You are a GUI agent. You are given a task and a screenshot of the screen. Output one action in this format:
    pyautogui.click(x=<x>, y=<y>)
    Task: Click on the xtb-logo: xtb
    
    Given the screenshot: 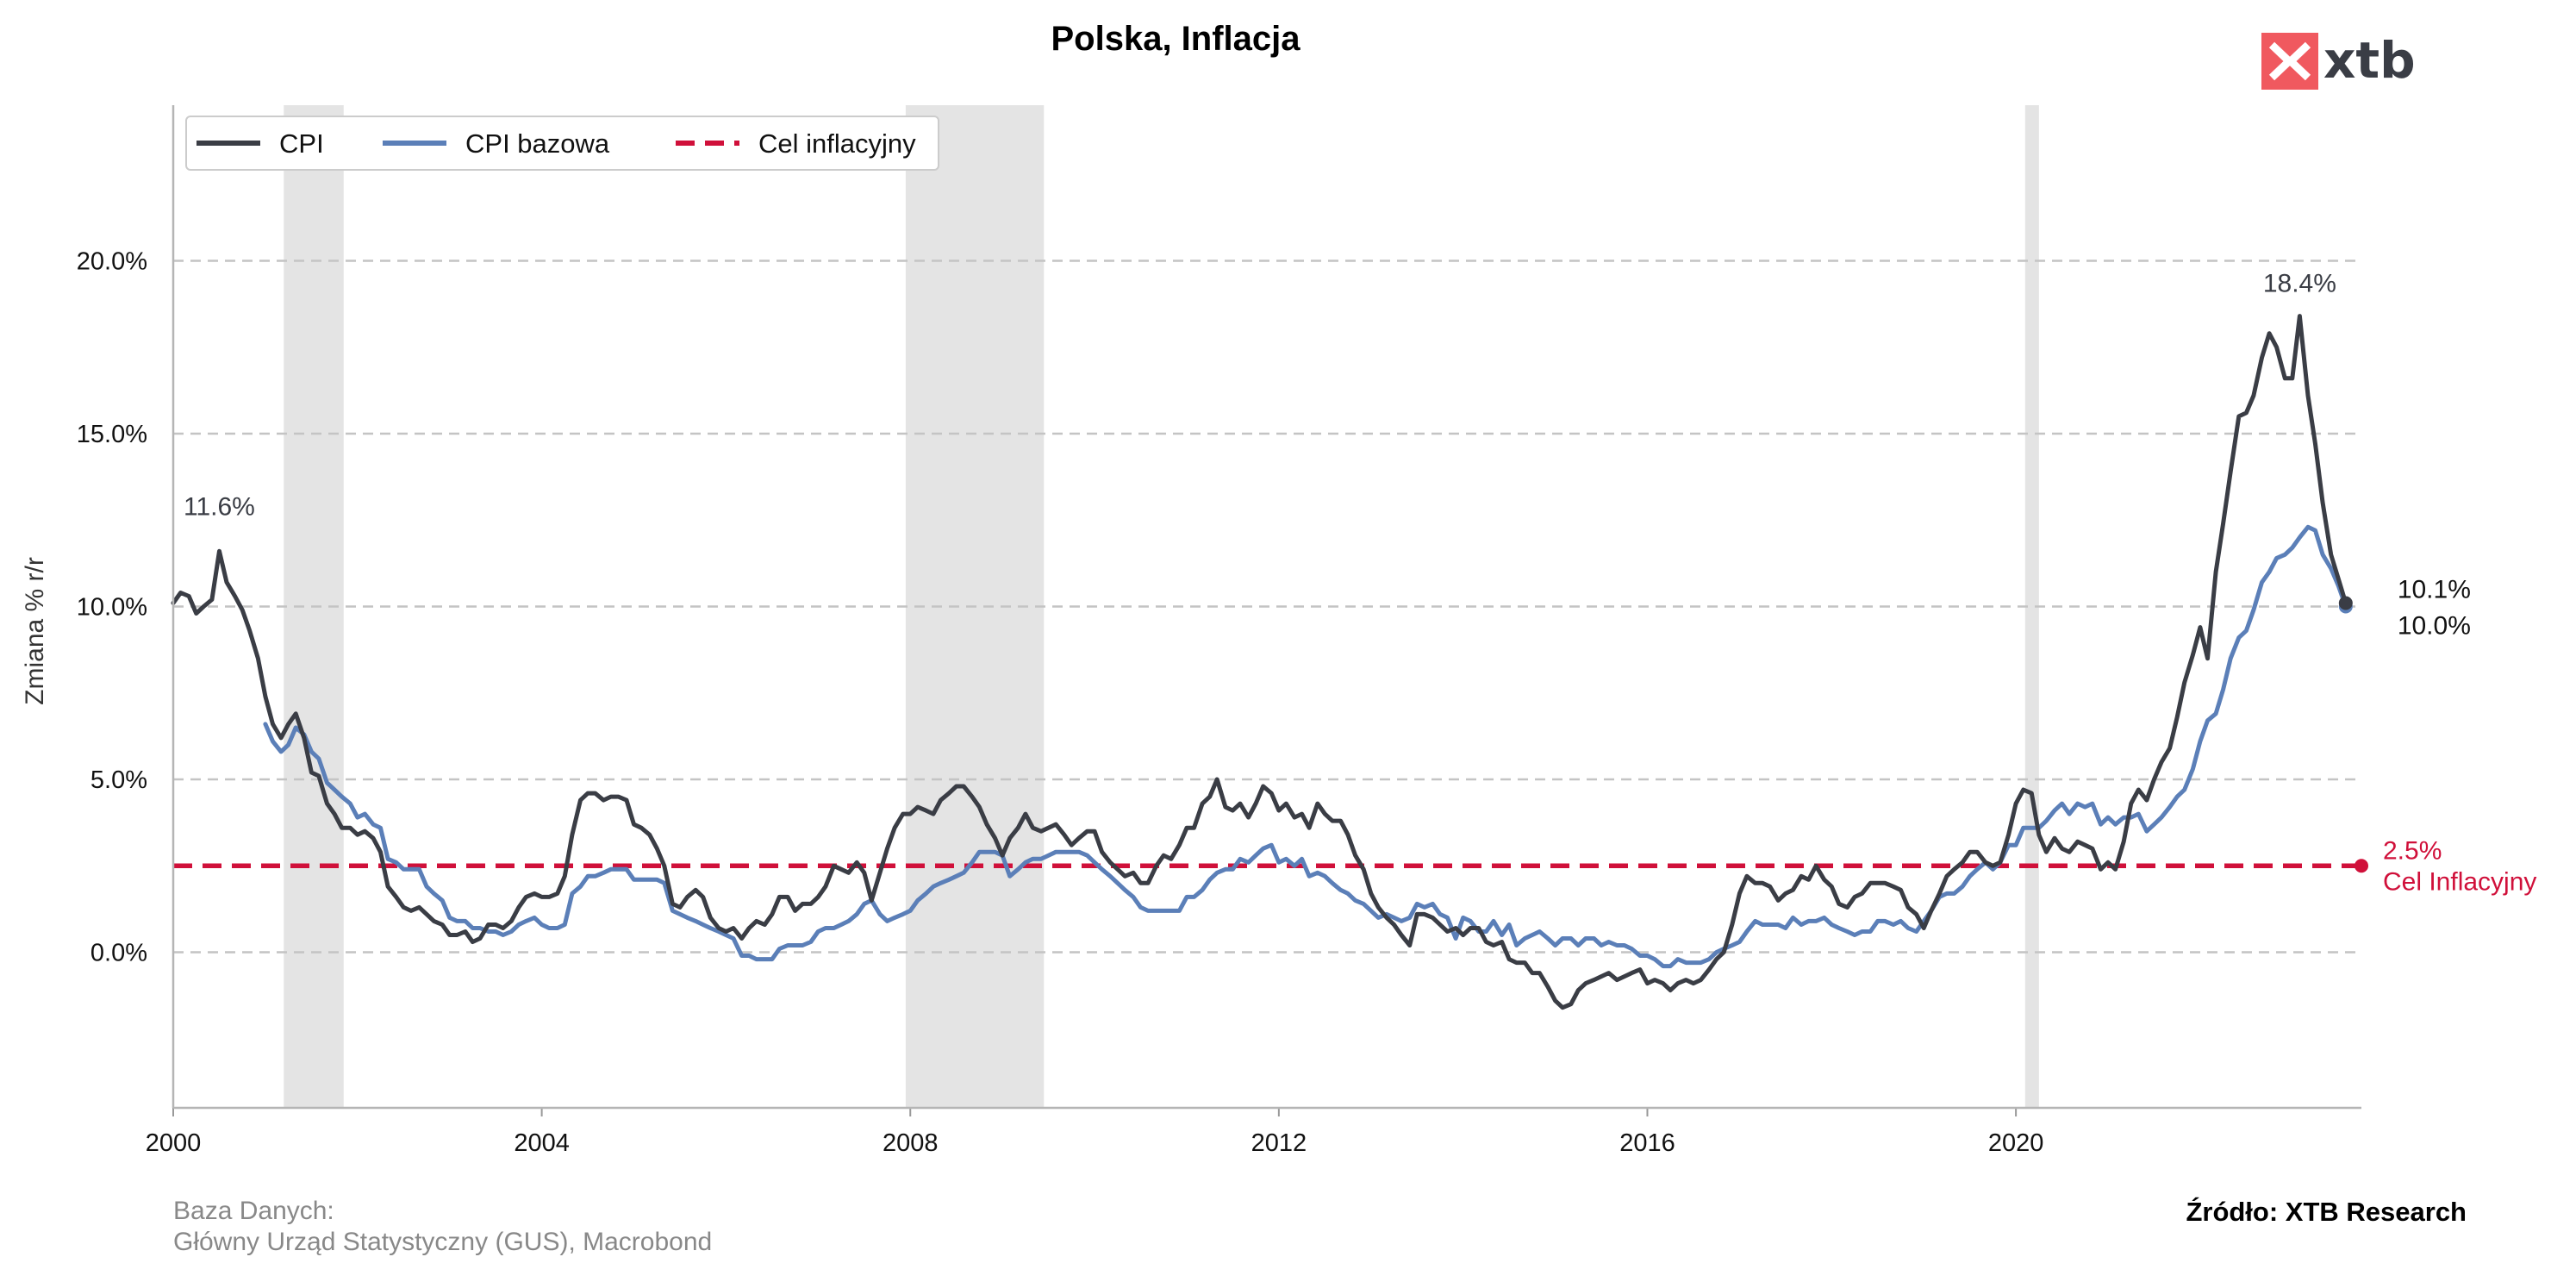 What is the action you would take?
    pyautogui.click(x=2338, y=60)
    